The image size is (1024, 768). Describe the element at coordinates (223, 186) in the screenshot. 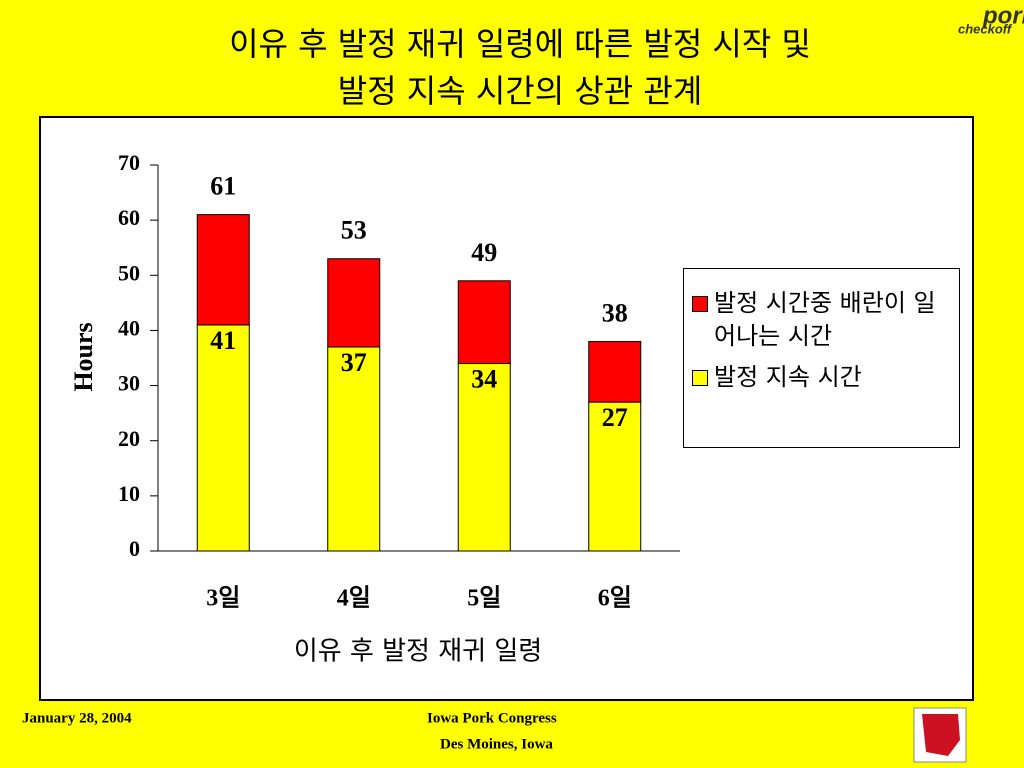

I see `total-label: 61` at that location.